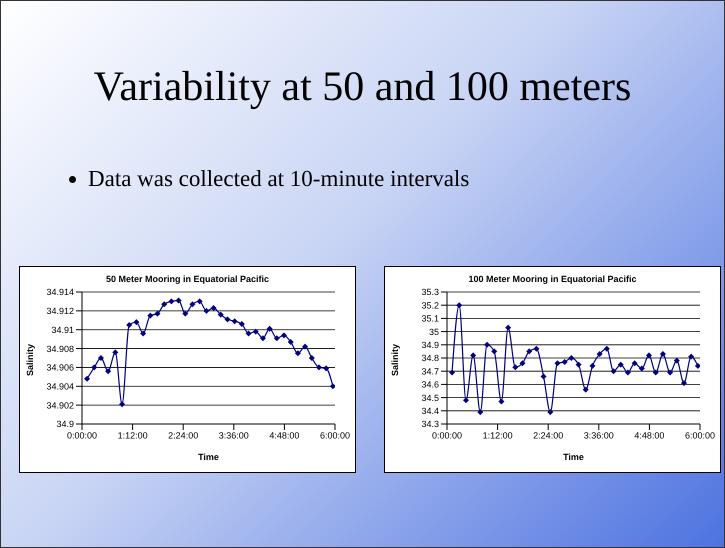  I want to click on y-tick-label: 34.7, so click(430, 371).